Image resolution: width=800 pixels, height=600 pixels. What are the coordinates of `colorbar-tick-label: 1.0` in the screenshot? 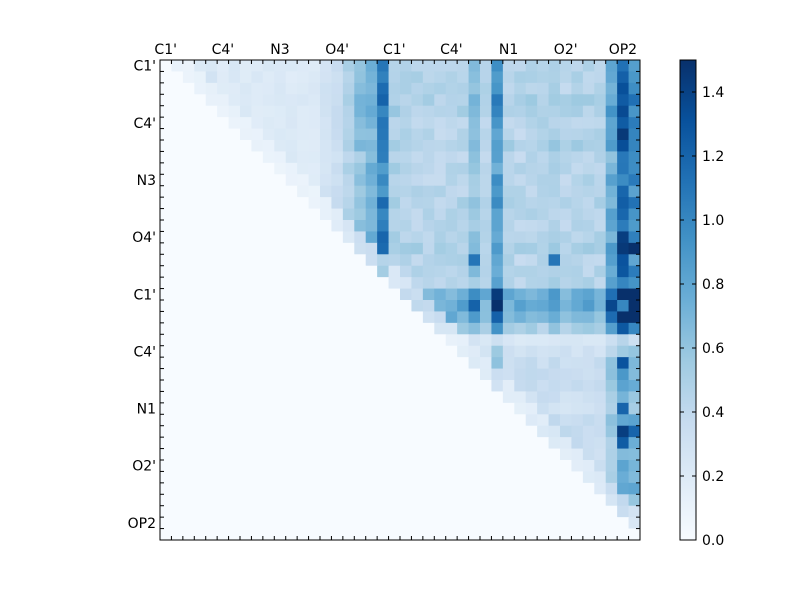 It's located at (713, 221).